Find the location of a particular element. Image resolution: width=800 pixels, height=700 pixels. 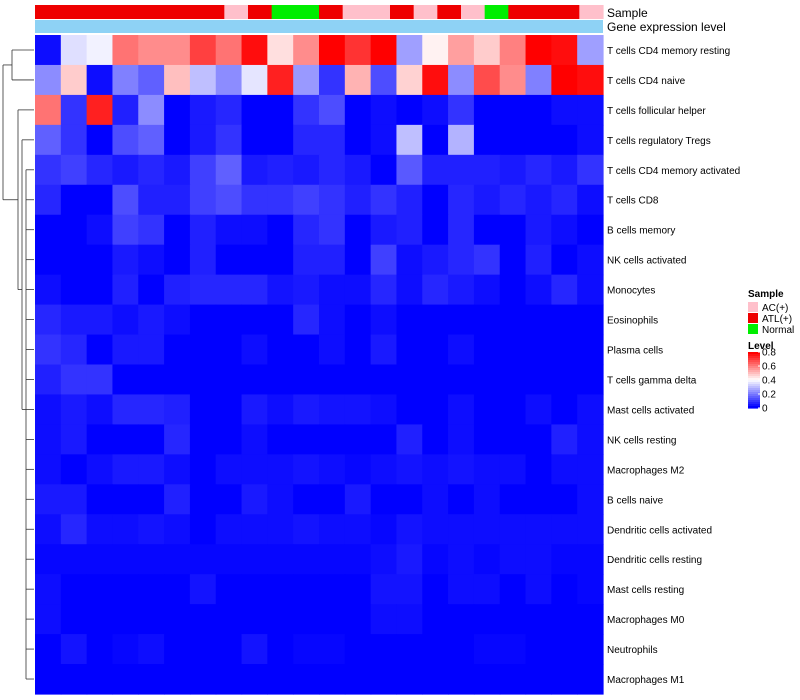

row-label: Dendritic cells resting is located at coordinates (654, 560).